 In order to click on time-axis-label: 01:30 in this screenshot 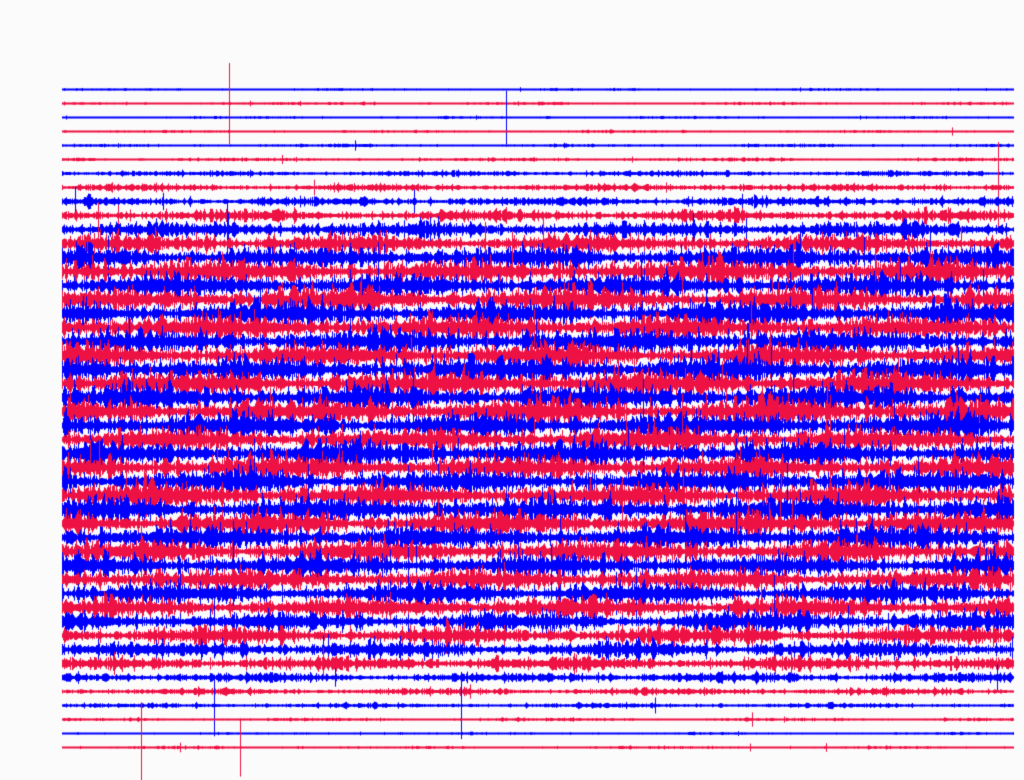, I will do `click(30, 131)`.